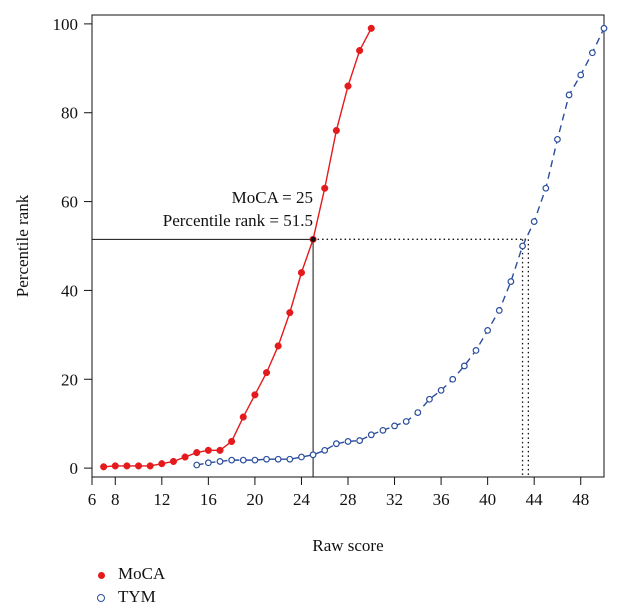  Describe the element at coordinates (272, 197) in the screenshot. I see `annotation-line-1: MoCA = 25` at that location.